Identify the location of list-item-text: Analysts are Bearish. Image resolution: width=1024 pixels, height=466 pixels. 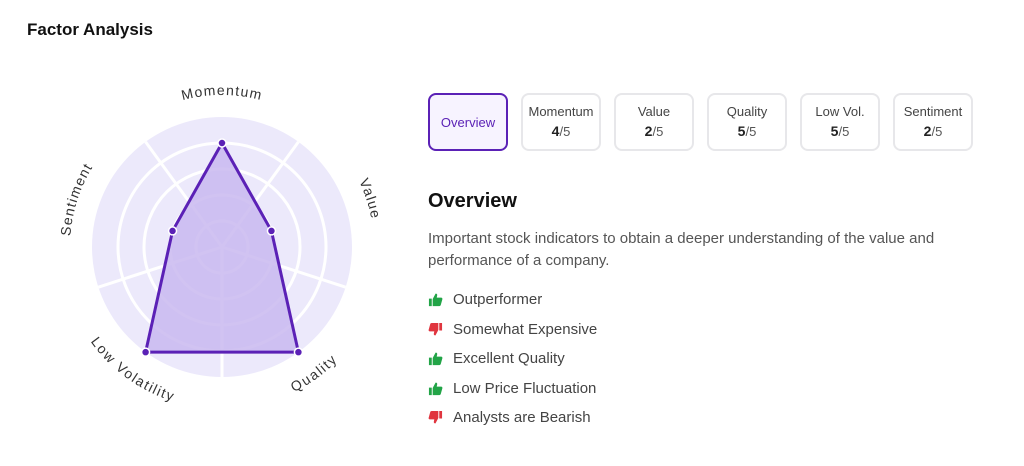
(522, 418).